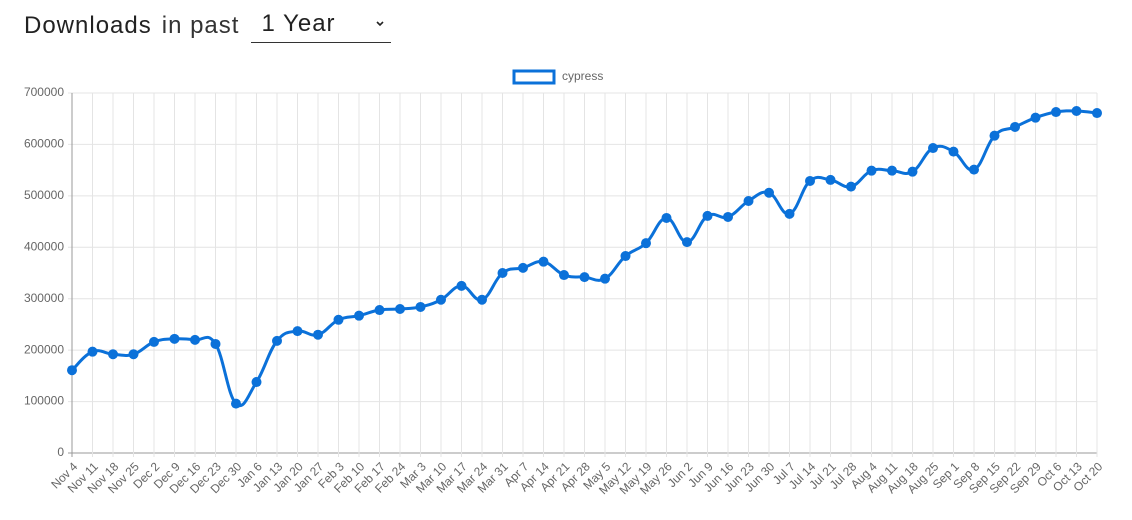 Image resolution: width=1132 pixels, height=520 pixels. I want to click on y-tick-label: 100000, so click(44, 401).